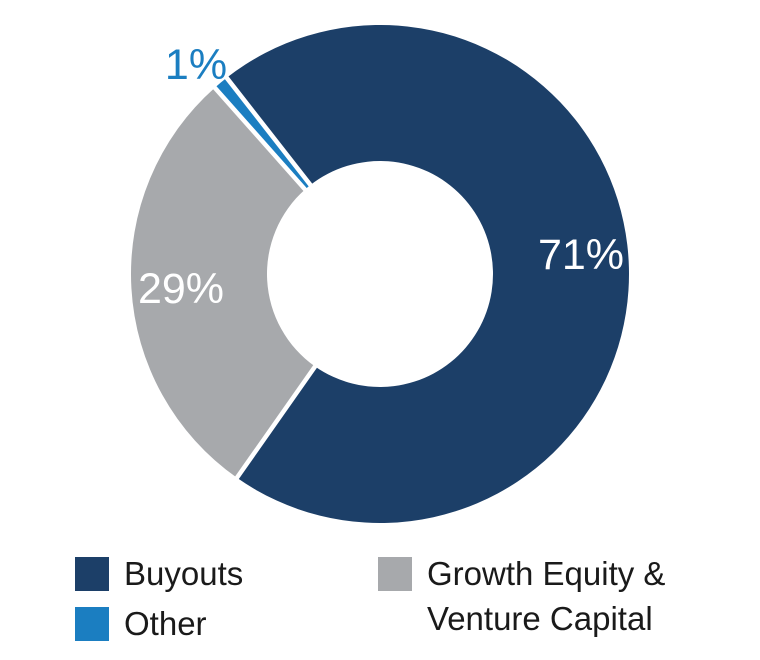 This screenshot has width=760, height=660. Describe the element at coordinates (184, 573) in the screenshot. I see `legend-label: Buyouts` at that location.